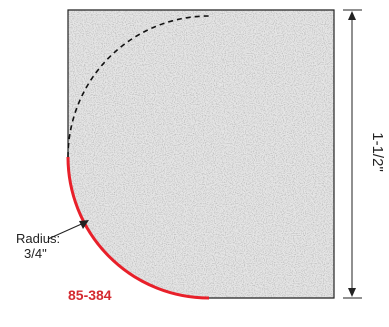 The image size is (389, 327). What do you see at coordinates (377, 152) in the screenshot?
I see `height-dimension-label: 1-1/2"` at bounding box center [377, 152].